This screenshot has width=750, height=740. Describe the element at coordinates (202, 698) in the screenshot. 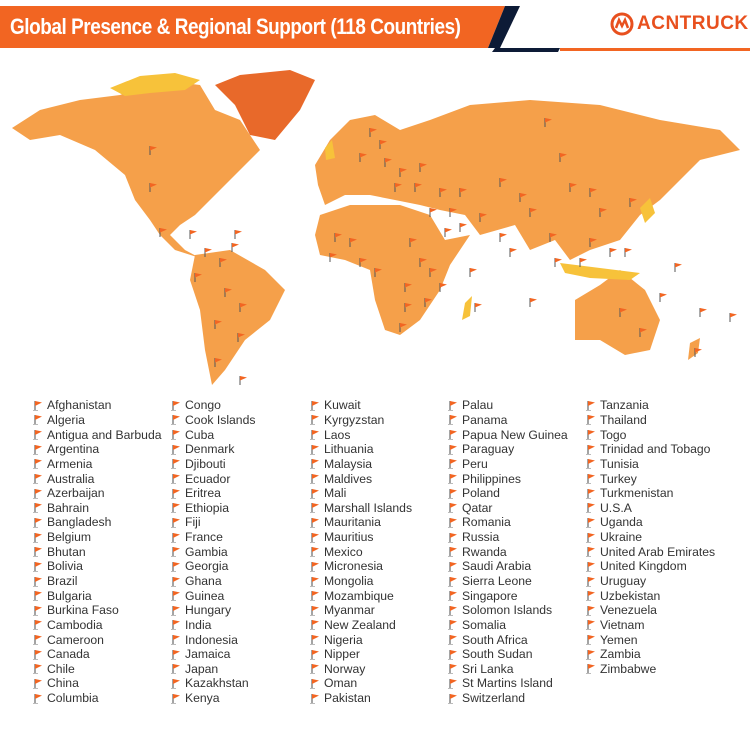

I see `country-name: Kenya` at that location.